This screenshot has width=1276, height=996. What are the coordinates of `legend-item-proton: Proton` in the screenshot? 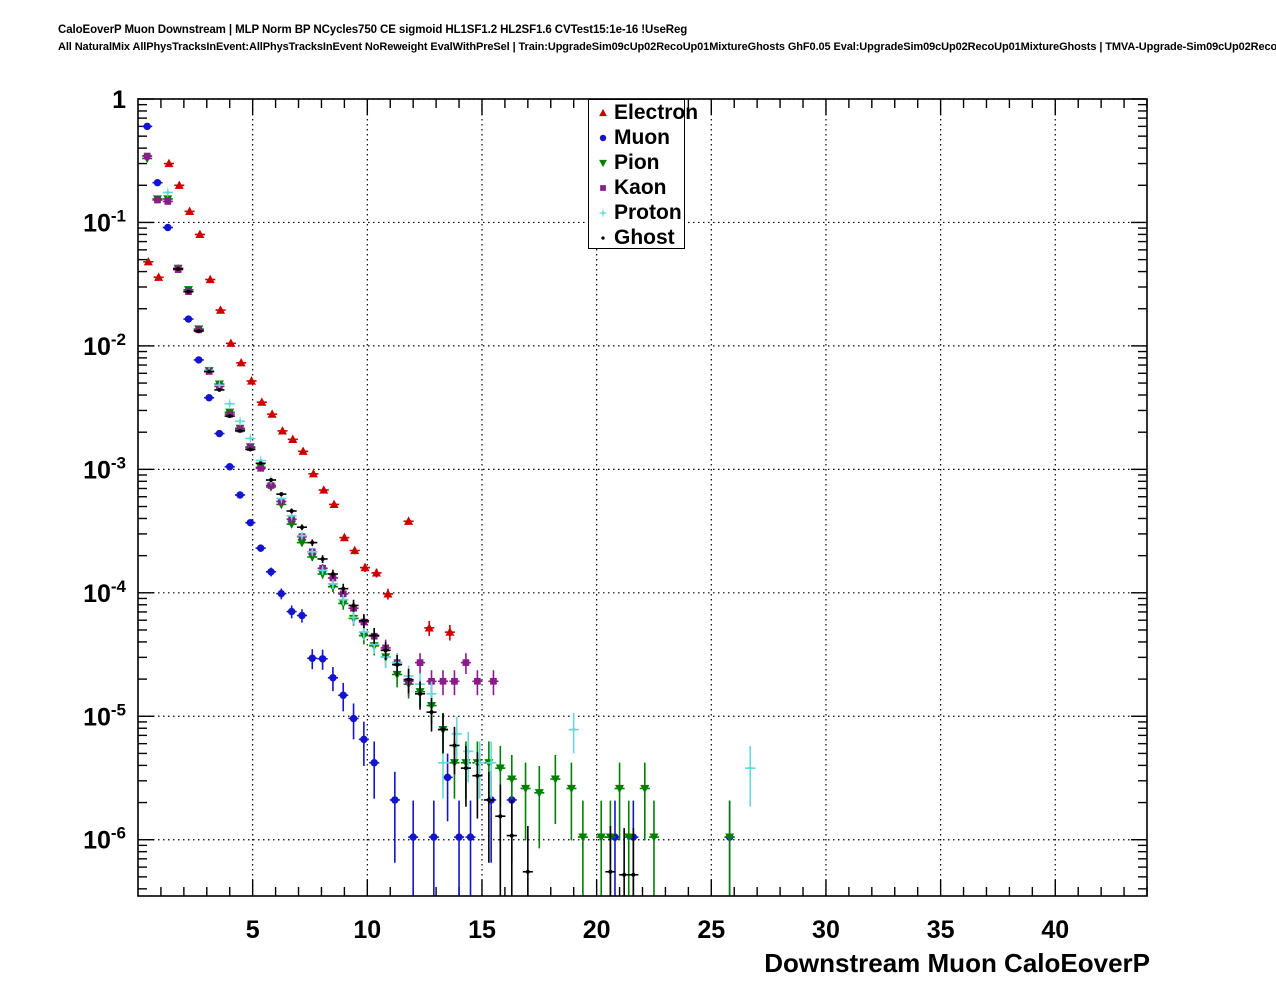 It's located at (636, 212).